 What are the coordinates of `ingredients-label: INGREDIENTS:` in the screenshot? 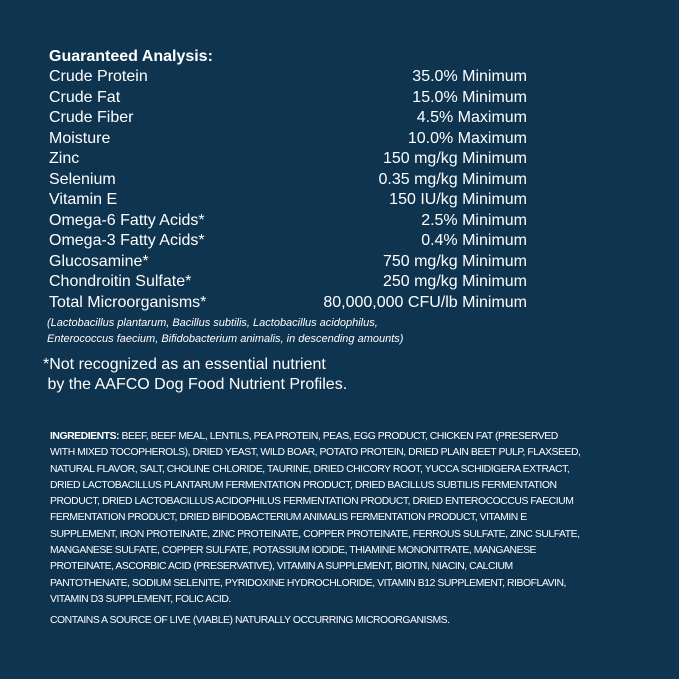 It's located at (85, 436).